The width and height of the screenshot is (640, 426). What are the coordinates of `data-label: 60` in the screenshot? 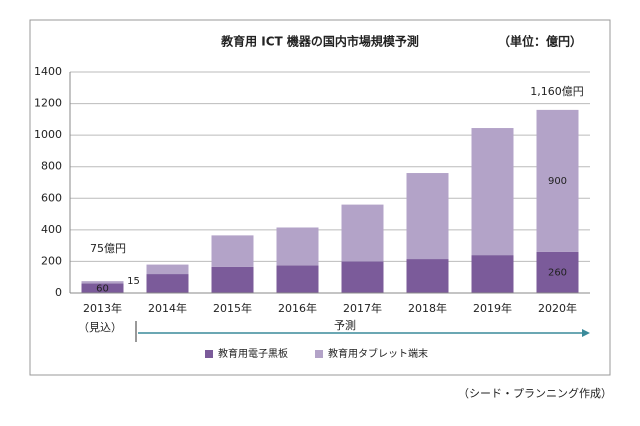 It's located at (102, 288).